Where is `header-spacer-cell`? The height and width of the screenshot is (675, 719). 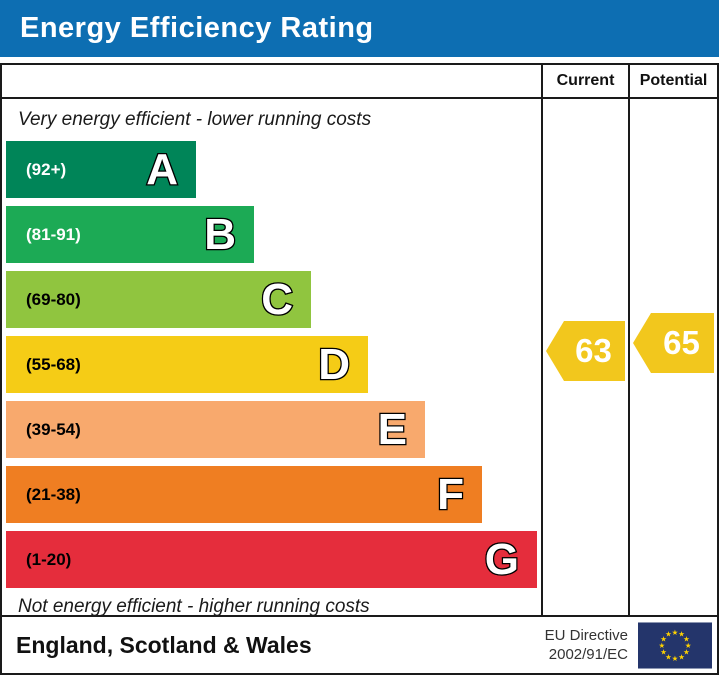 header-spacer-cell is located at coordinates (271, 81).